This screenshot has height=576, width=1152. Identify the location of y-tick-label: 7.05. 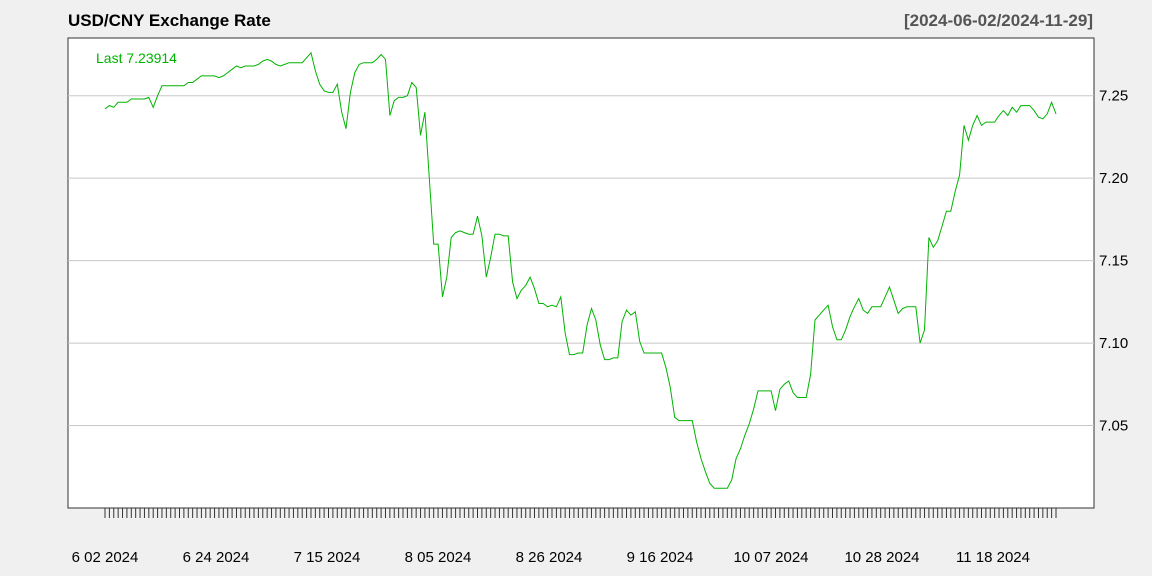
(1113, 426).